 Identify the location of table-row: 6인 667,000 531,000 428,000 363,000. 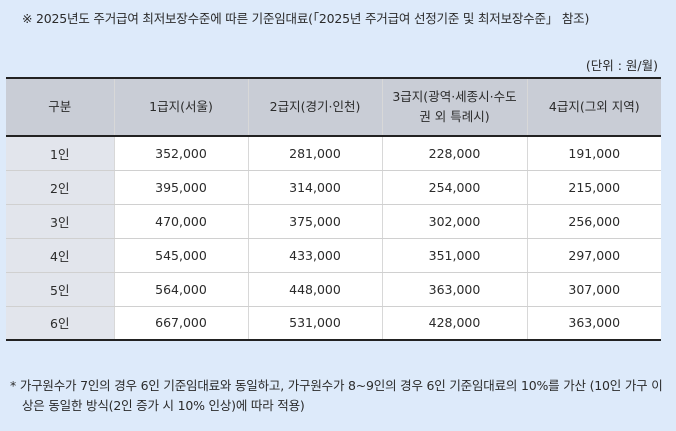
(333, 323).